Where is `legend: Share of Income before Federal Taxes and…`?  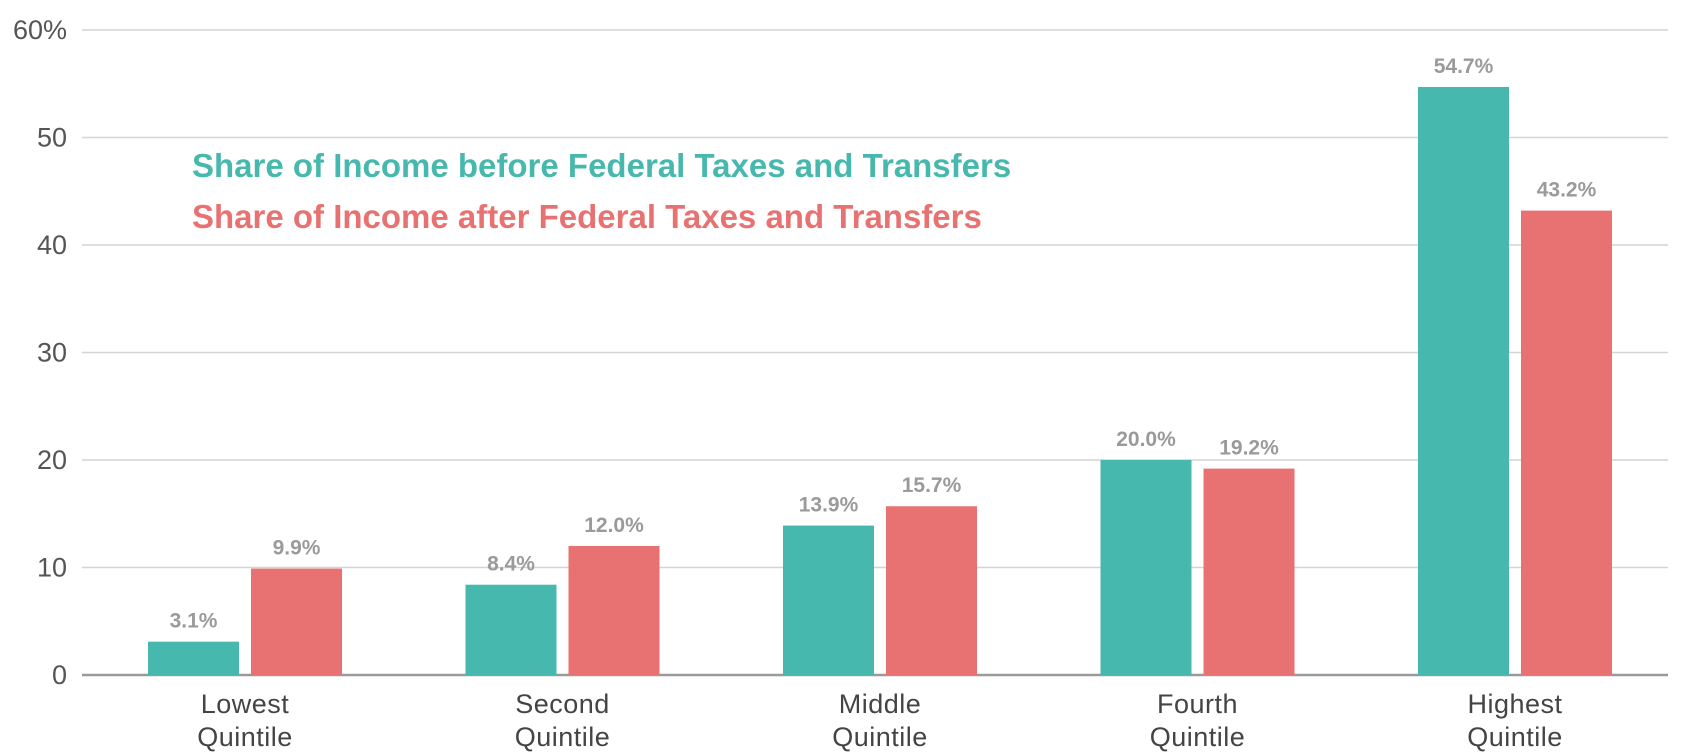 legend: Share of Income before Federal Taxes and… is located at coordinates (601, 191).